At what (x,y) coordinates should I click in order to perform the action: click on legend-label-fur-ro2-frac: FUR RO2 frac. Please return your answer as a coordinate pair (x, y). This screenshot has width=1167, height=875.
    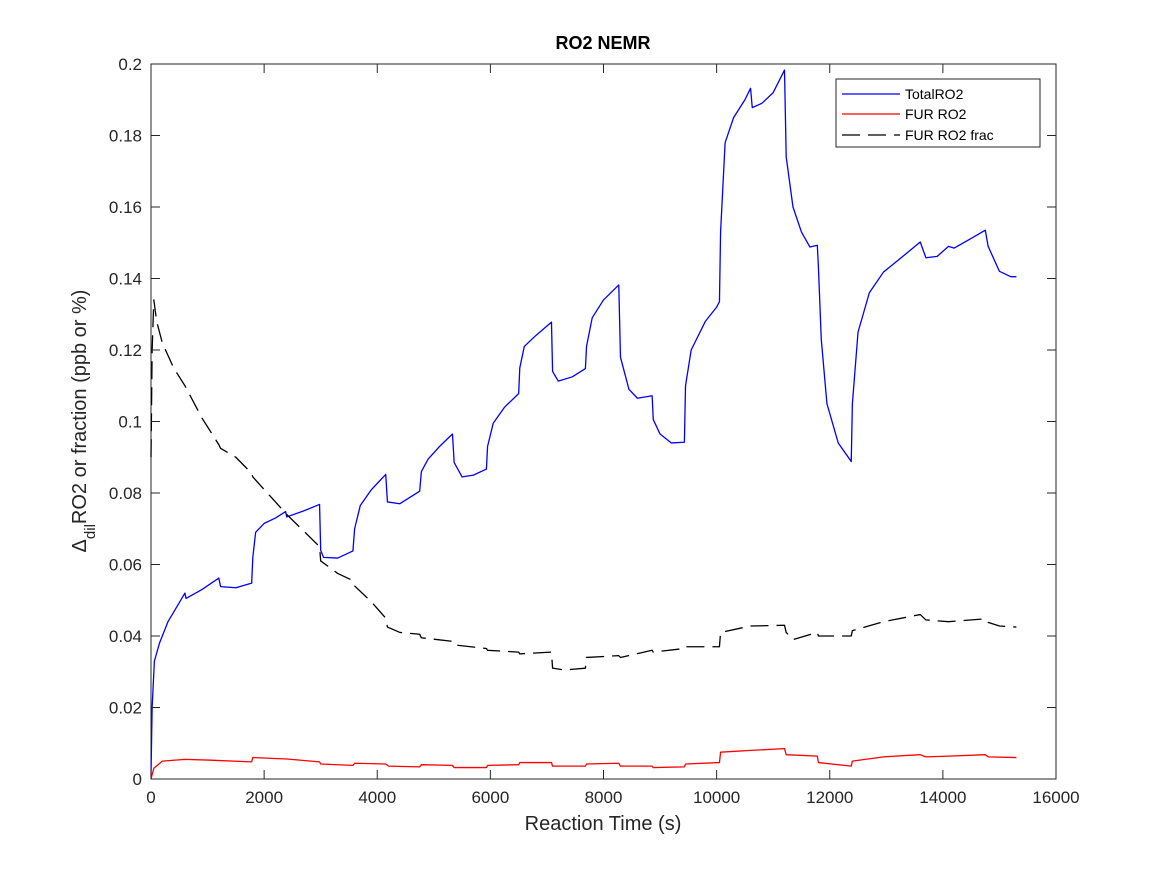
    Looking at the image, I should click on (949, 135).